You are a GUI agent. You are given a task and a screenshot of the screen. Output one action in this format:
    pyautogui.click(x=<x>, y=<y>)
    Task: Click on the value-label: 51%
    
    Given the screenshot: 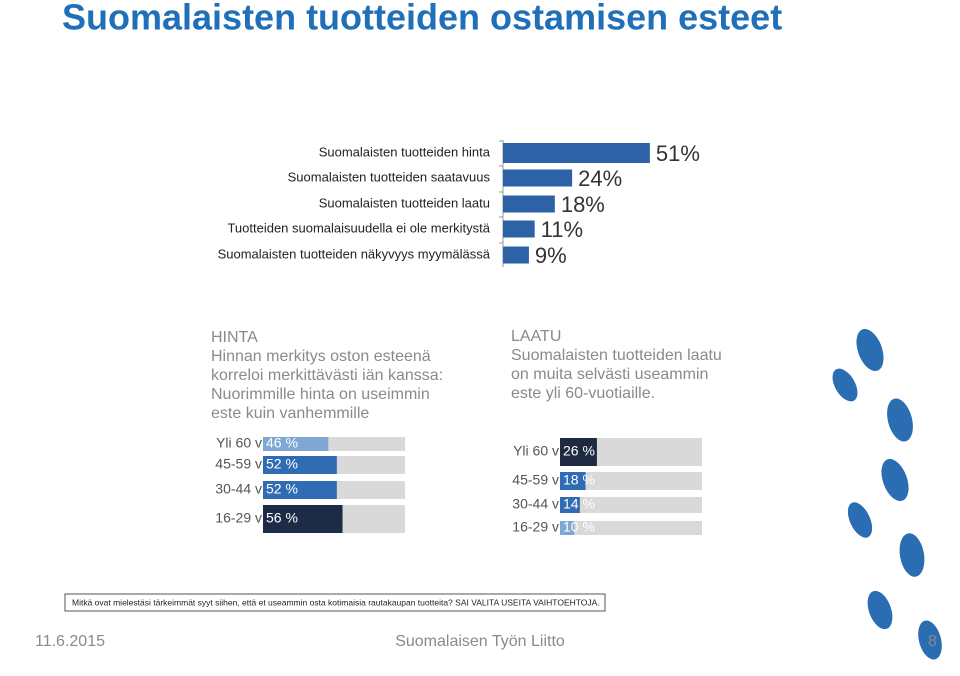 What is the action you would take?
    pyautogui.click(x=678, y=153)
    